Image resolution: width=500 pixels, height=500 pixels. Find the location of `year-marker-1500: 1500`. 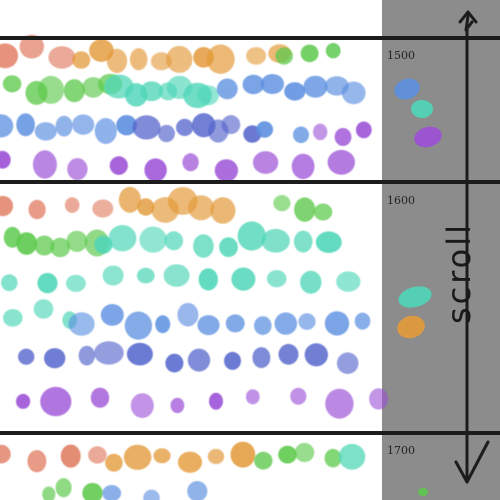

year-marker-1500: 1500 is located at coordinates (401, 55).